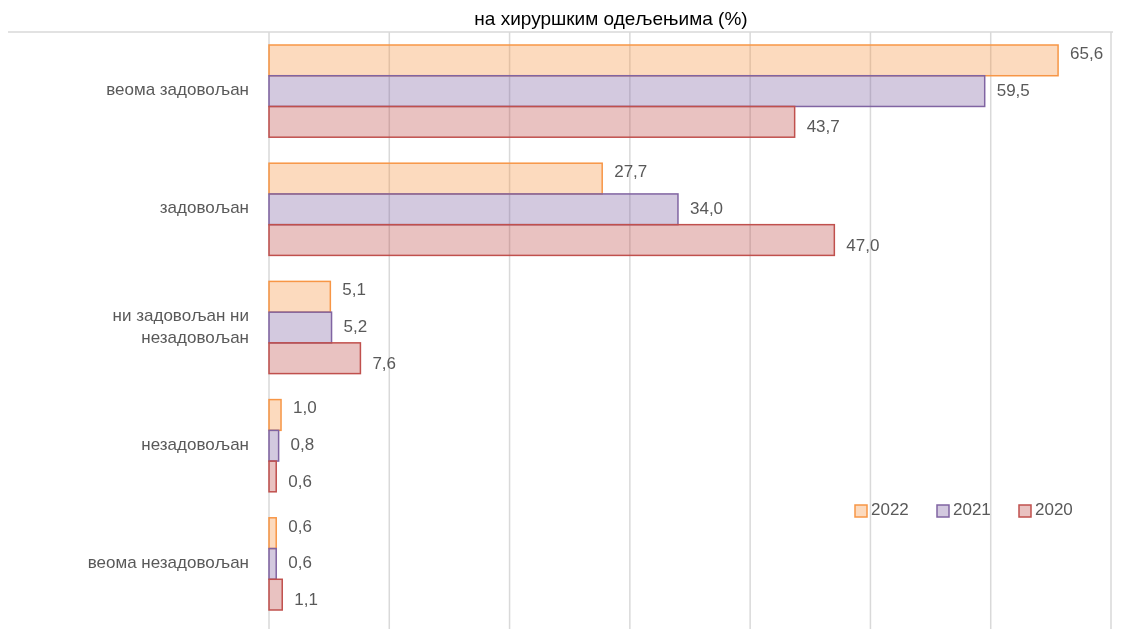 Image resolution: width=1121 pixels, height=637 pixels. What do you see at coordinates (180, 326) in the screenshot?
I see `y-tick-label: ни задовољан ни незадовољан` at bounding box center [180, 326].